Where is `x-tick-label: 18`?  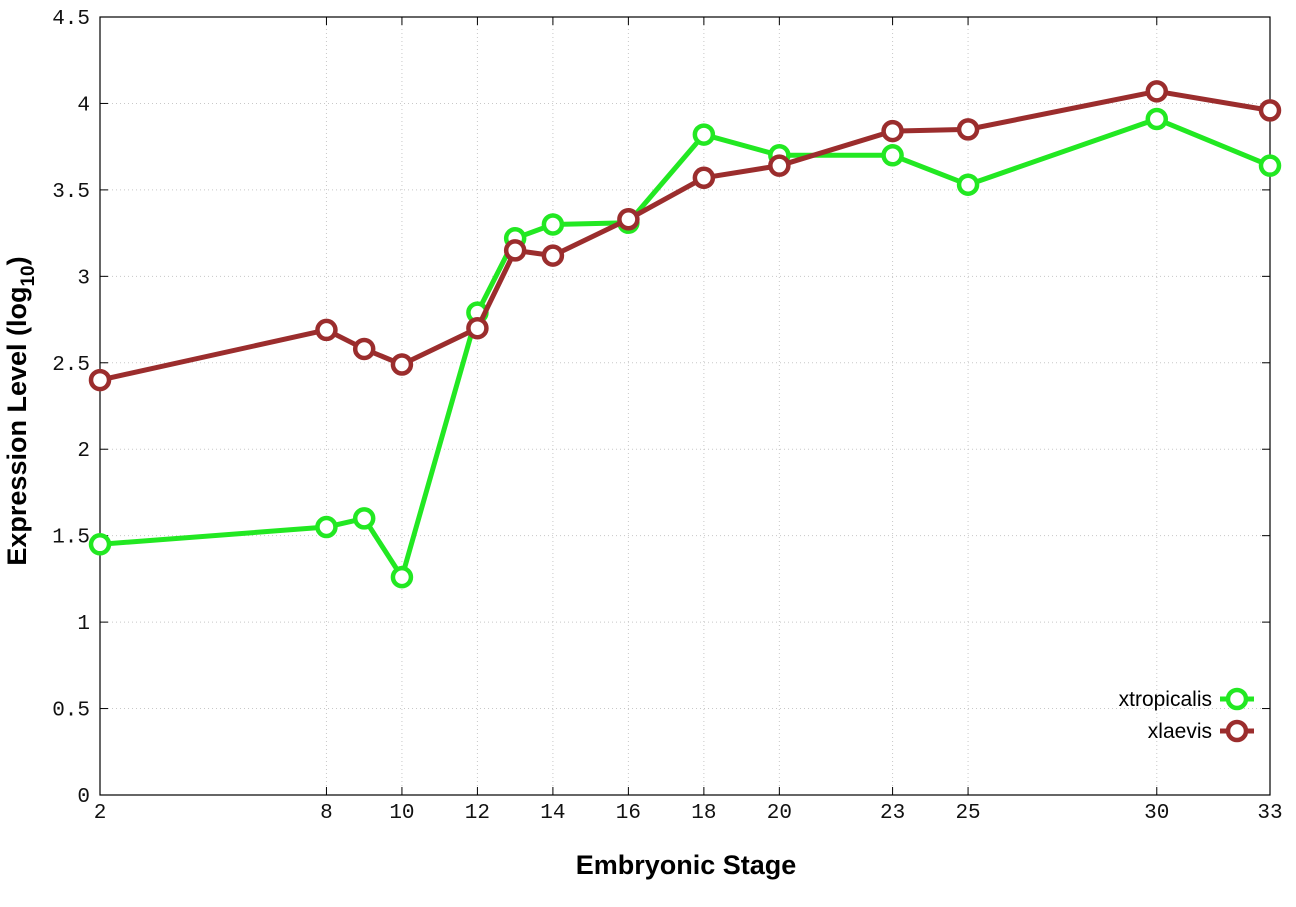
x-tick-label: 18 is located at coordinates (703, 813).